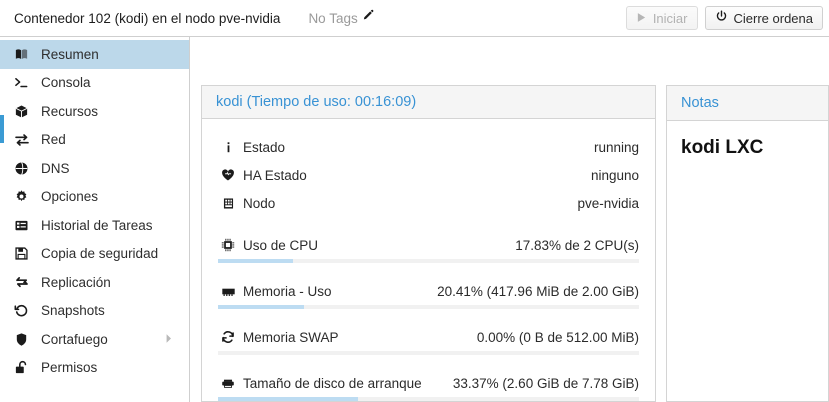 The image size is (829, 402). What do you see at coordinates (94, 83) in the screenshot?
I see `sidebar-item-consola: Consola` at bounding box center [94, 83].